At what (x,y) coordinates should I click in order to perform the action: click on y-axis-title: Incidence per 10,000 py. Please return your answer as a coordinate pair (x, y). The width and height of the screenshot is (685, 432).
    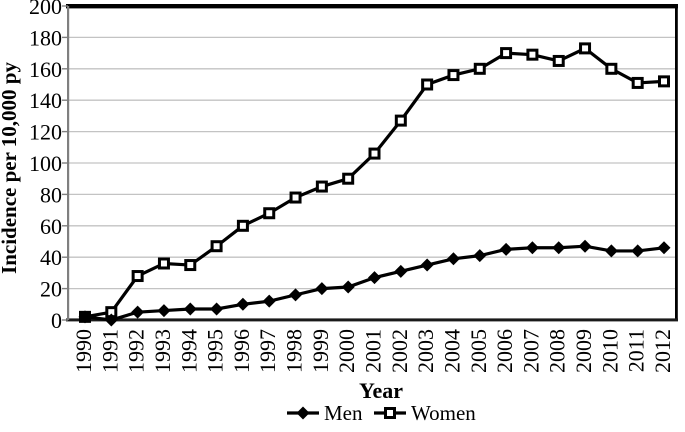
    Looking at the image, I should click on (10, 168).